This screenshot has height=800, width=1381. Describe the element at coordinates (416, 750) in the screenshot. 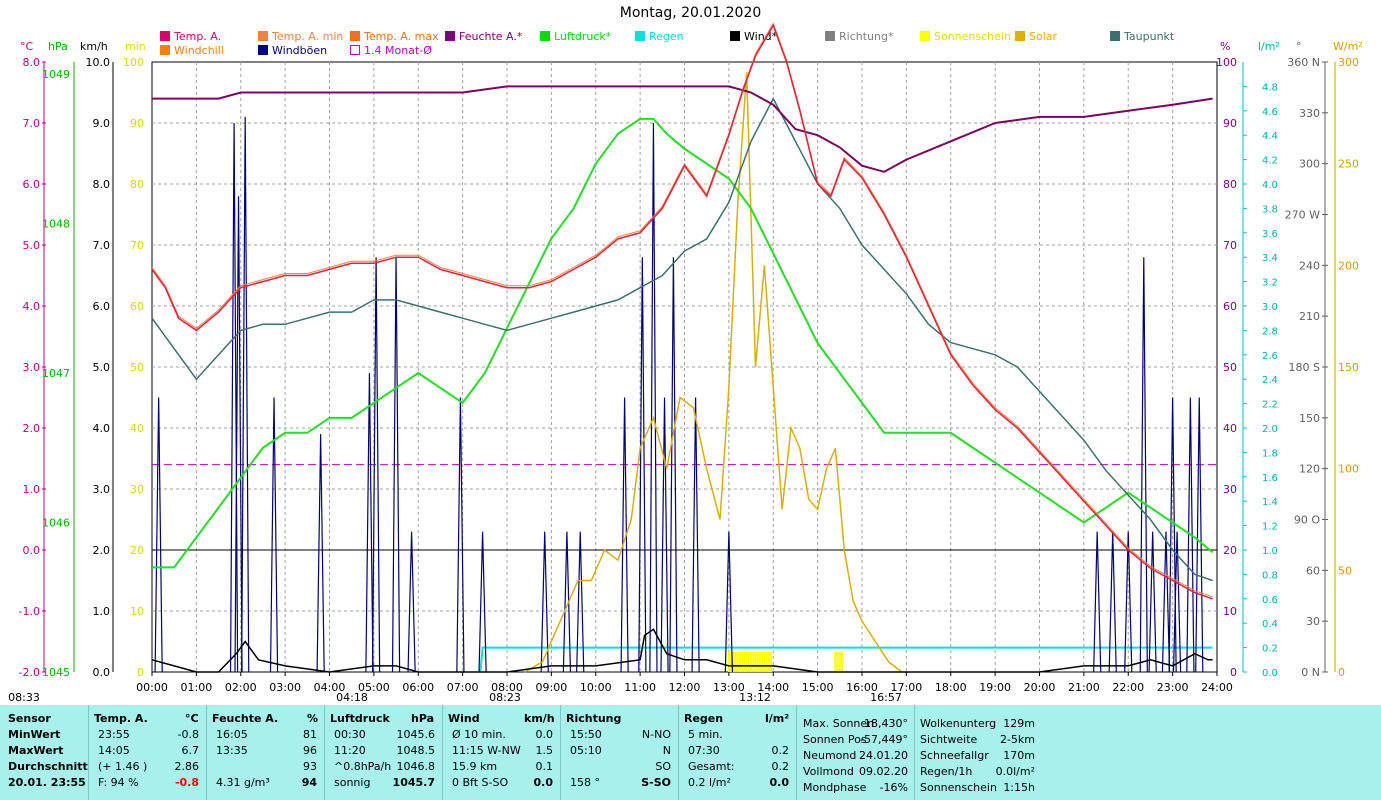

I see `stat-value: 1048.5` at that location.